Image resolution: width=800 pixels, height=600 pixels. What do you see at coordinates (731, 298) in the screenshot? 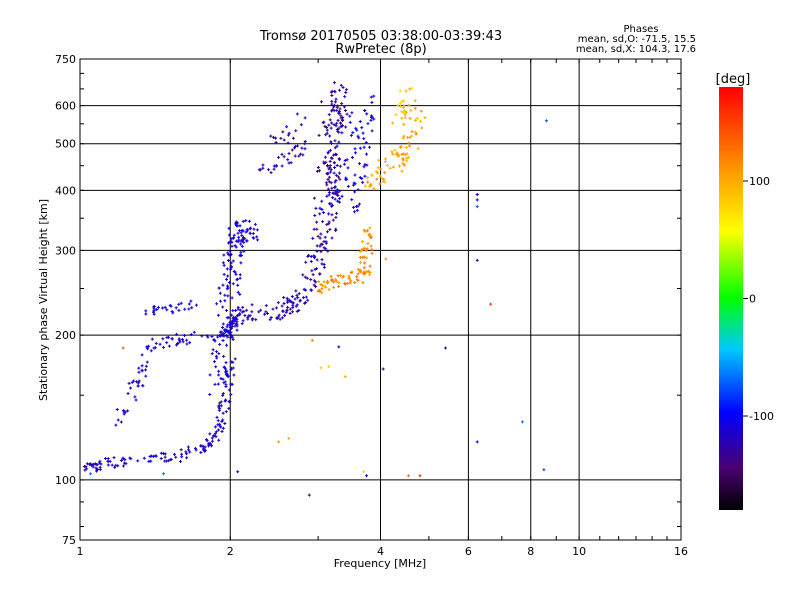
I see `colorbar` at bounding box center [731, 298].